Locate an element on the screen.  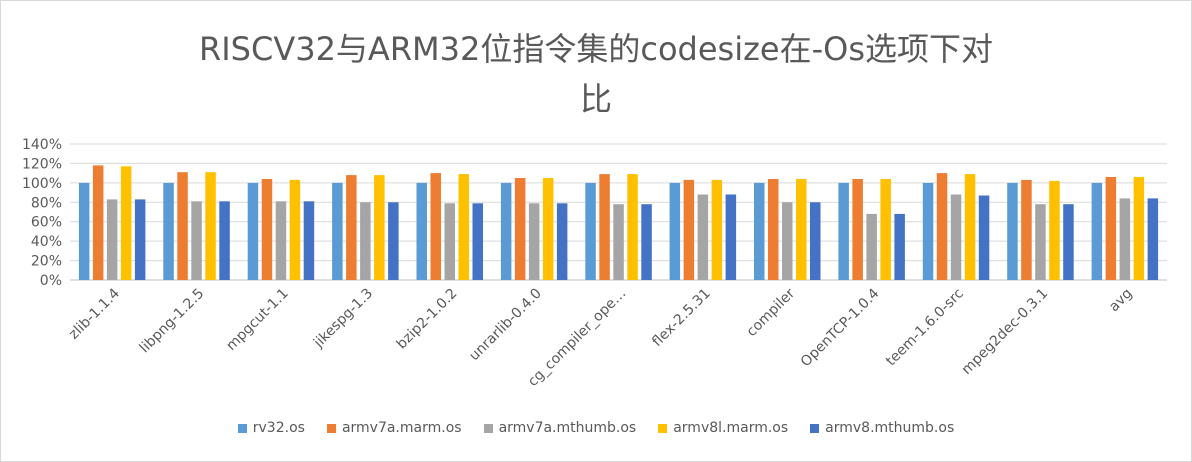
legend-label: armv8l.marm.os is located at coordinates (731, 428).